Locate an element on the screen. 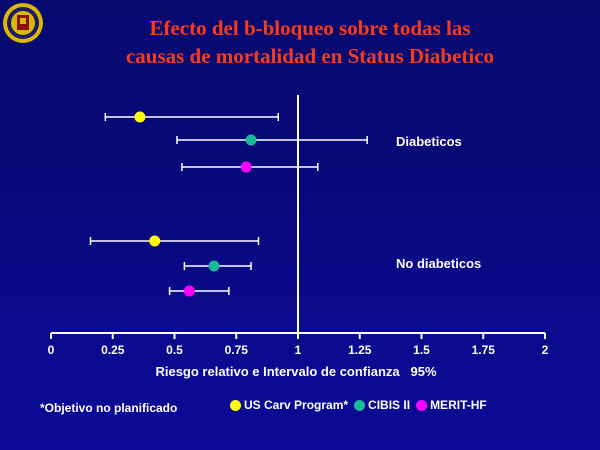  legend-label-merit: MERIT-HF is located at coordinates (458, 405).